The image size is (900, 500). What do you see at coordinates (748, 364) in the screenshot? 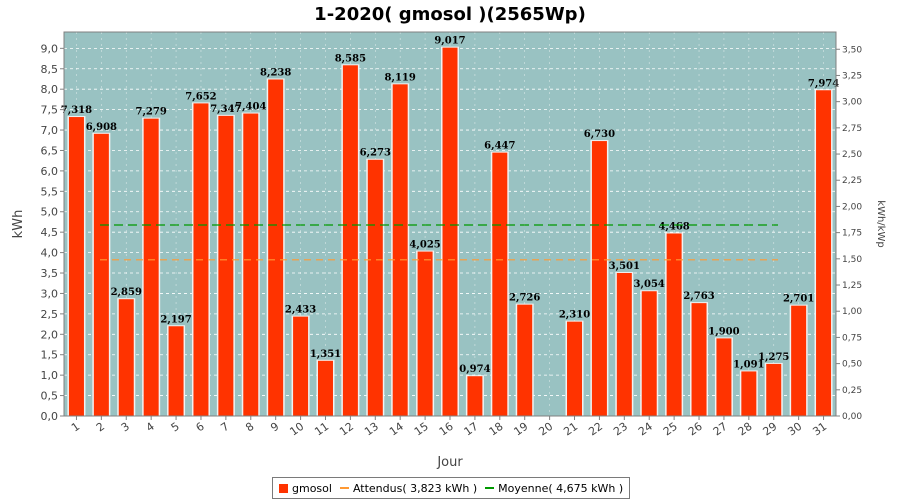
I see `bar-label: 1,091` at bounding box center [748, 364].